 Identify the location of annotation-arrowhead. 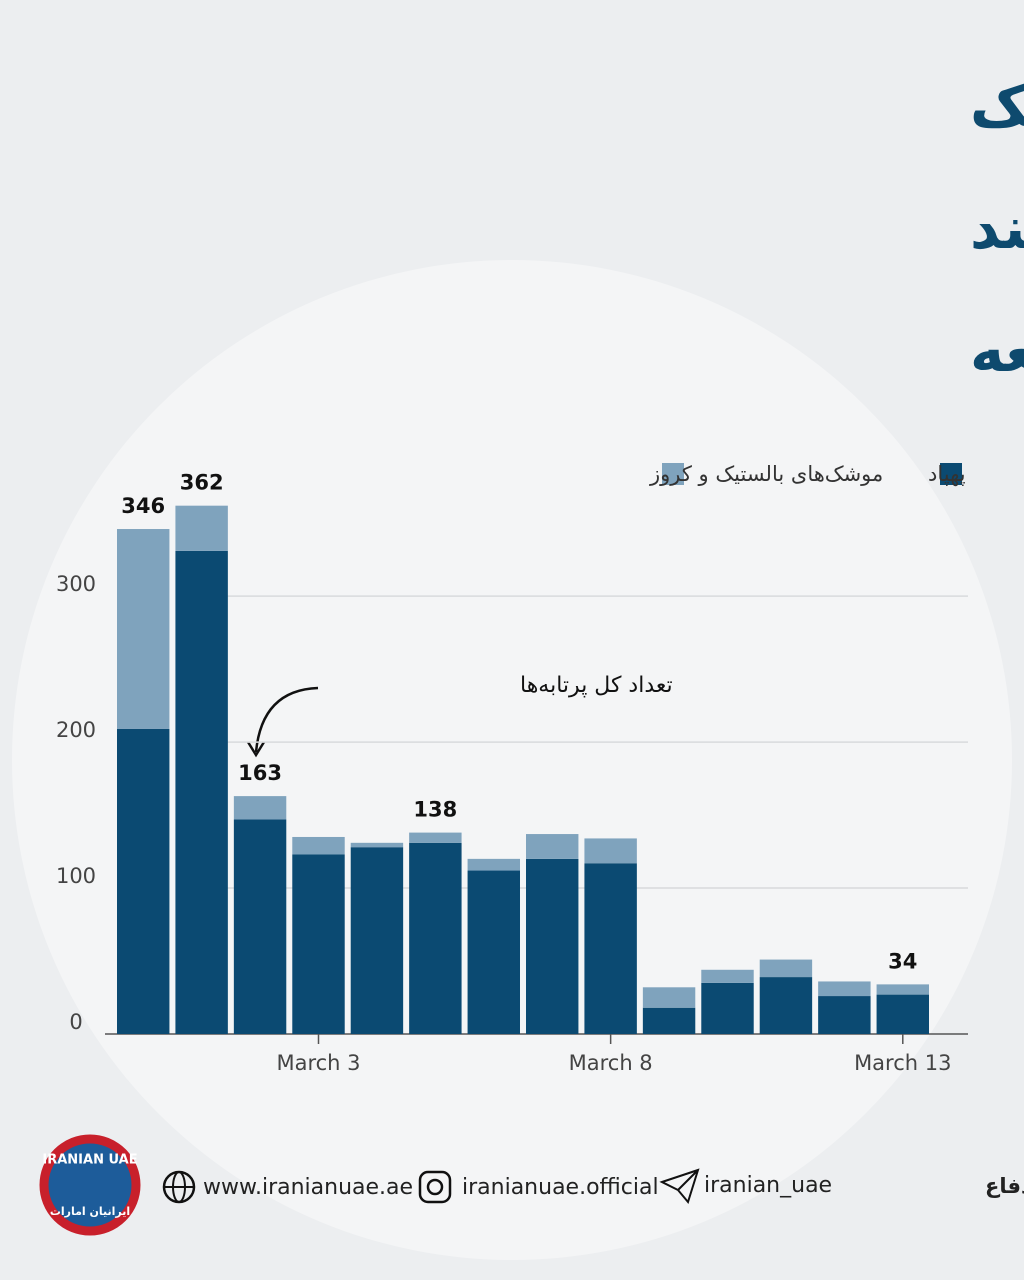
(256, 749).